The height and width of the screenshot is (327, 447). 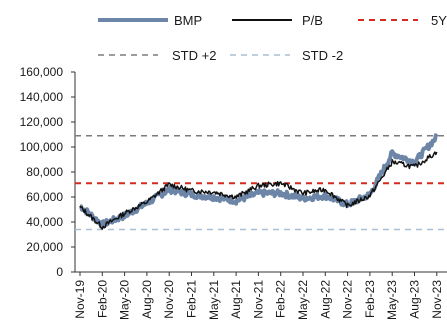 What do you see at coordinates (80, 299) in the screenshot?
I see `x-tick-label: Nov-19` at bounding box center [80, 299].